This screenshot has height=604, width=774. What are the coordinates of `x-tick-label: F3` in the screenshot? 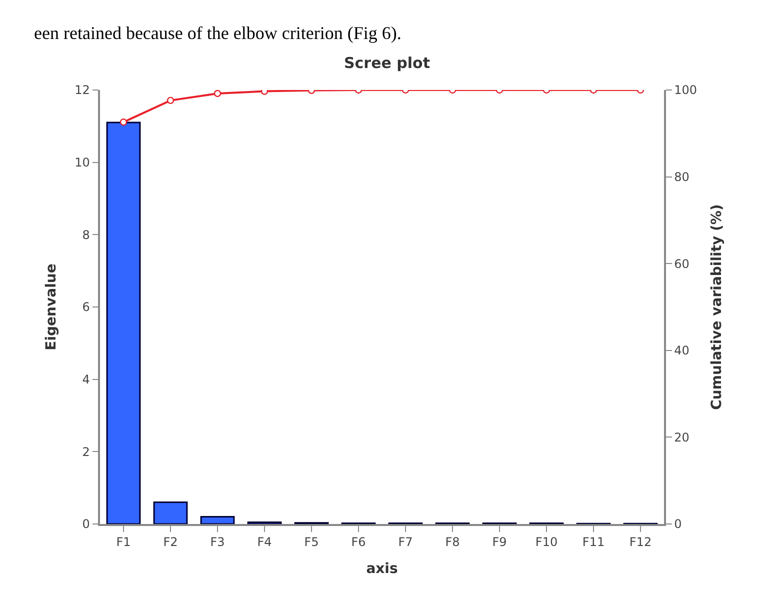 It's located at (217, 542).